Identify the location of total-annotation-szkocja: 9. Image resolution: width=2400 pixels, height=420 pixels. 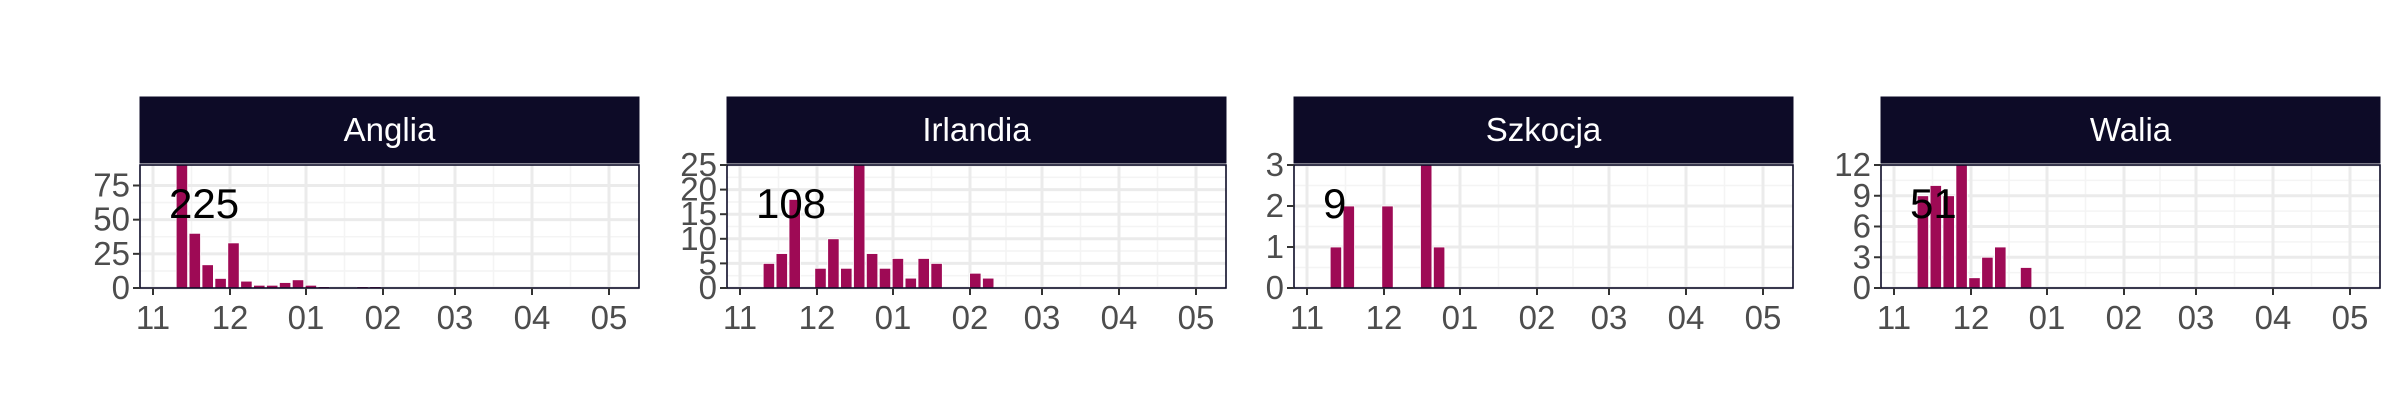
(1334, 203).